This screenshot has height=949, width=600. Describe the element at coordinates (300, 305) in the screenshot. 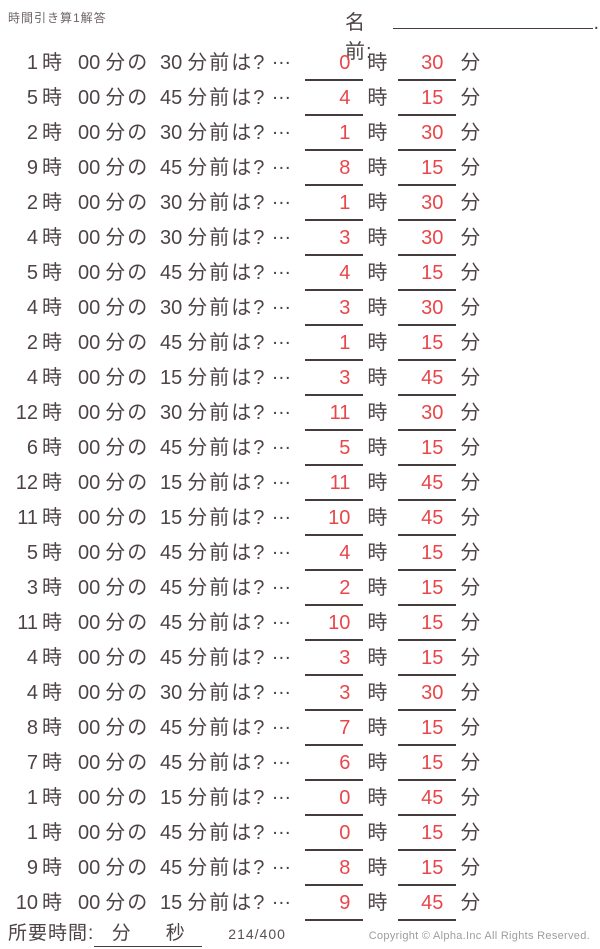

I see `problem-row: 4 時 00 分の 30 分前は? … 3 時 30 分` at that location.